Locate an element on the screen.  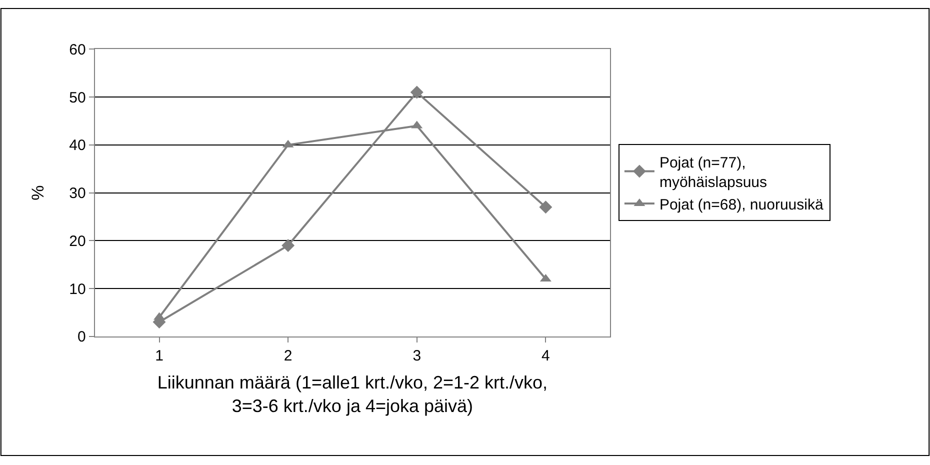
y-tick-label: 60 is located at coordinates (77, 49).